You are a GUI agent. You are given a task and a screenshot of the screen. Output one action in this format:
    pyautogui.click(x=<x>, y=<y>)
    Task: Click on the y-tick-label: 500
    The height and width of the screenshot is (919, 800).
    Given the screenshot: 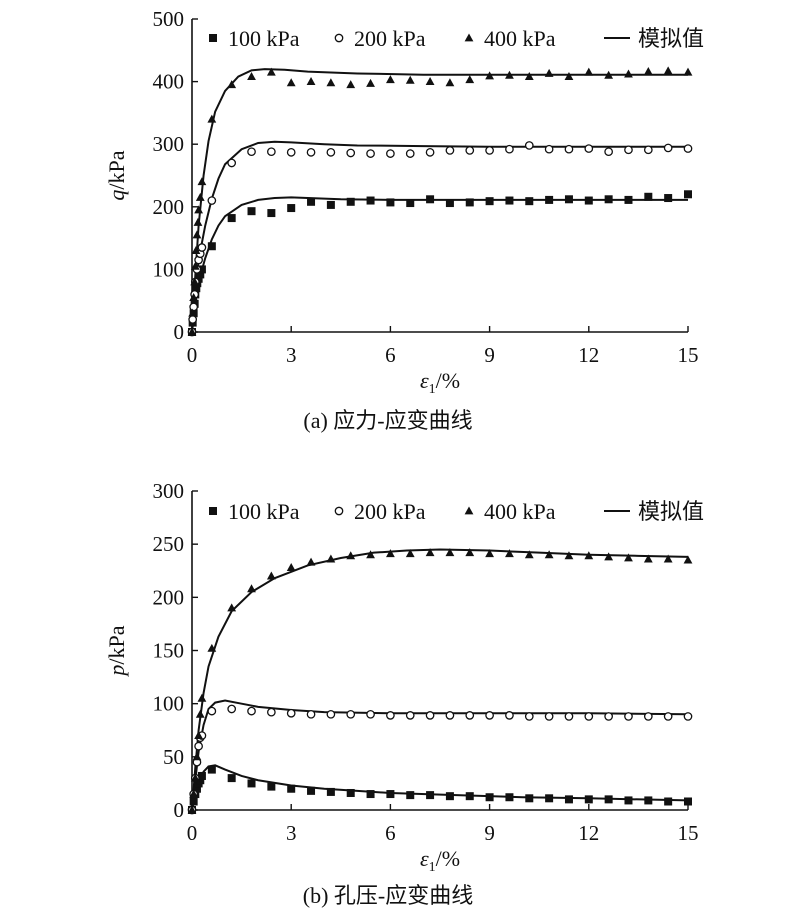 What is the action you would take?
    pyautogui.click(x=169, y=19)
    